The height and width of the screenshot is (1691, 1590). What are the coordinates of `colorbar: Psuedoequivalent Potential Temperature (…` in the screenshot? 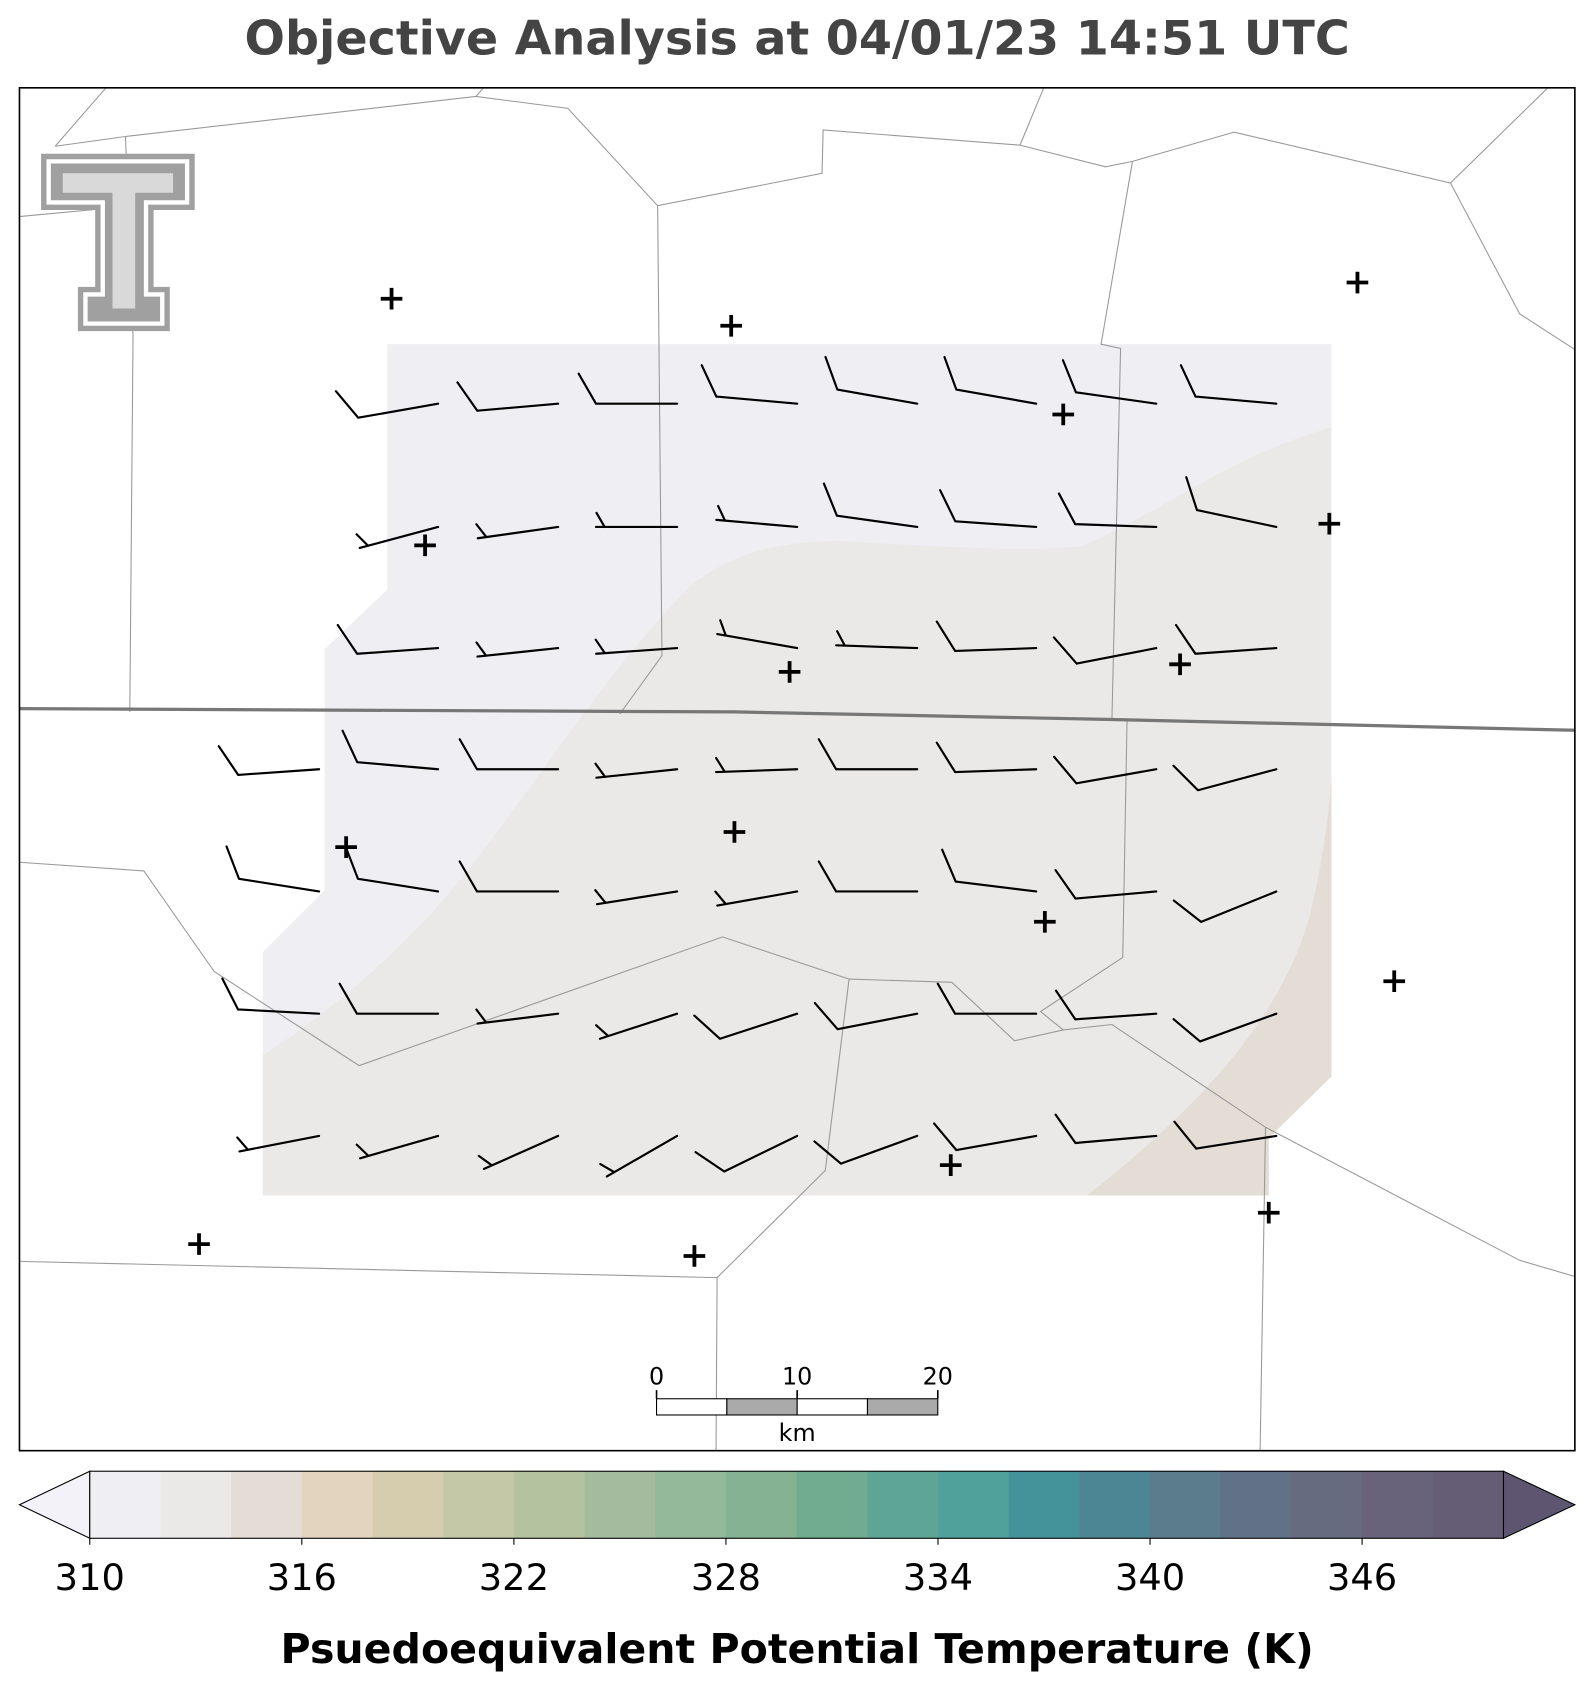 It's located at (797, 1571).